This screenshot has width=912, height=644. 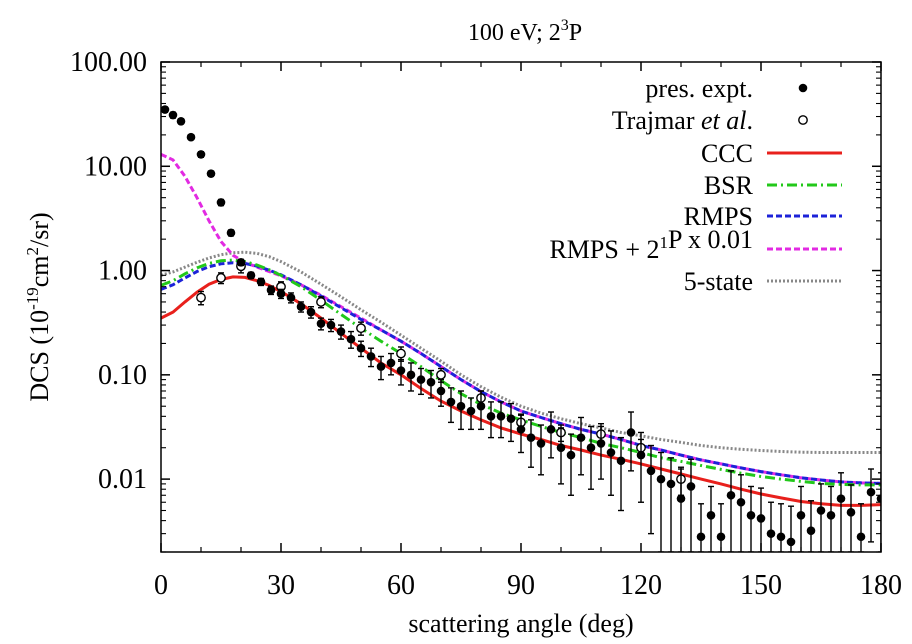 What do you see at coordinates (108, 62) in the screenshot?
I see `y-tick-label: 100.00` at bounding box center [108, 62].